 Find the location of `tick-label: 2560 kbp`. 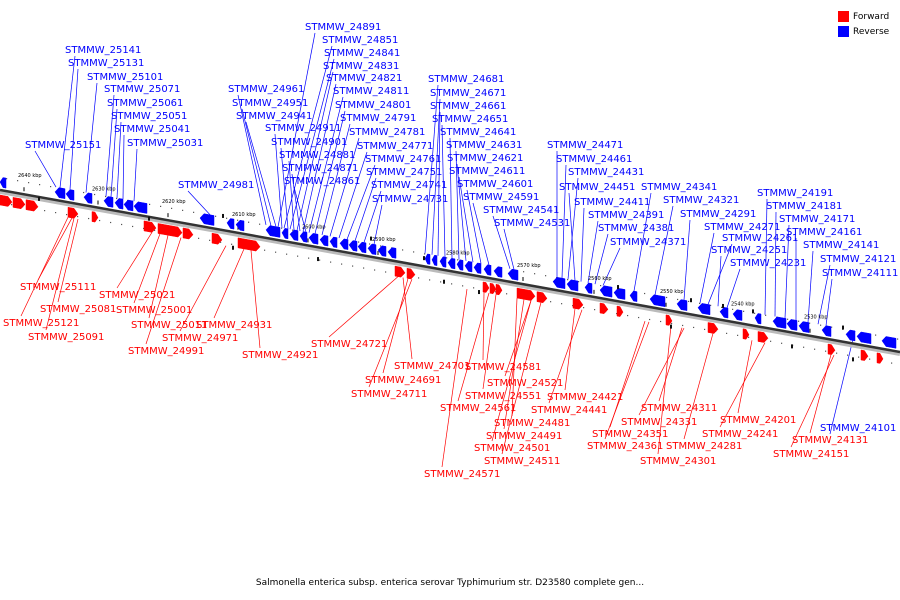

tick-label: 2560 kbp is located at coordinates (600, 279).